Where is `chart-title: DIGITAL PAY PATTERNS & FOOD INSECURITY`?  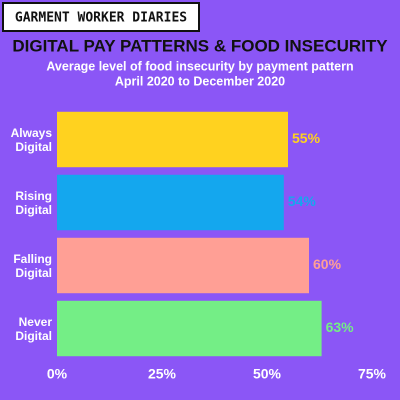 chart-title: DIGITAL PAY PATTERNS & FOOD INSECURITY is located at coordinates (200, 45).